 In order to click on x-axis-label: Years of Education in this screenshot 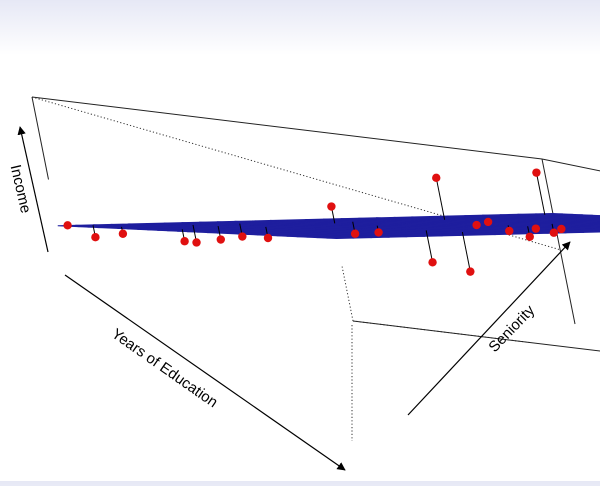, I will do `click(164, 368)`.